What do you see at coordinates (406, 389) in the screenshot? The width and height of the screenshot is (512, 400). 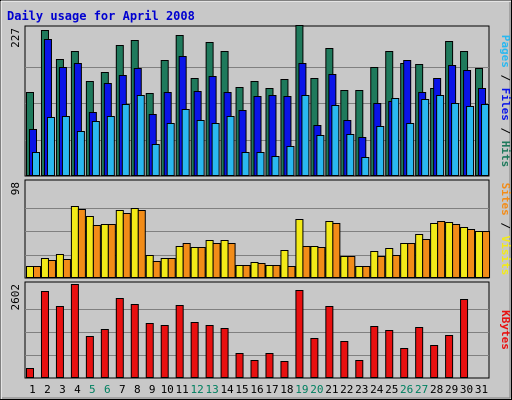 I see `x-label-day-26: 26` at bounding box center [406, 389].